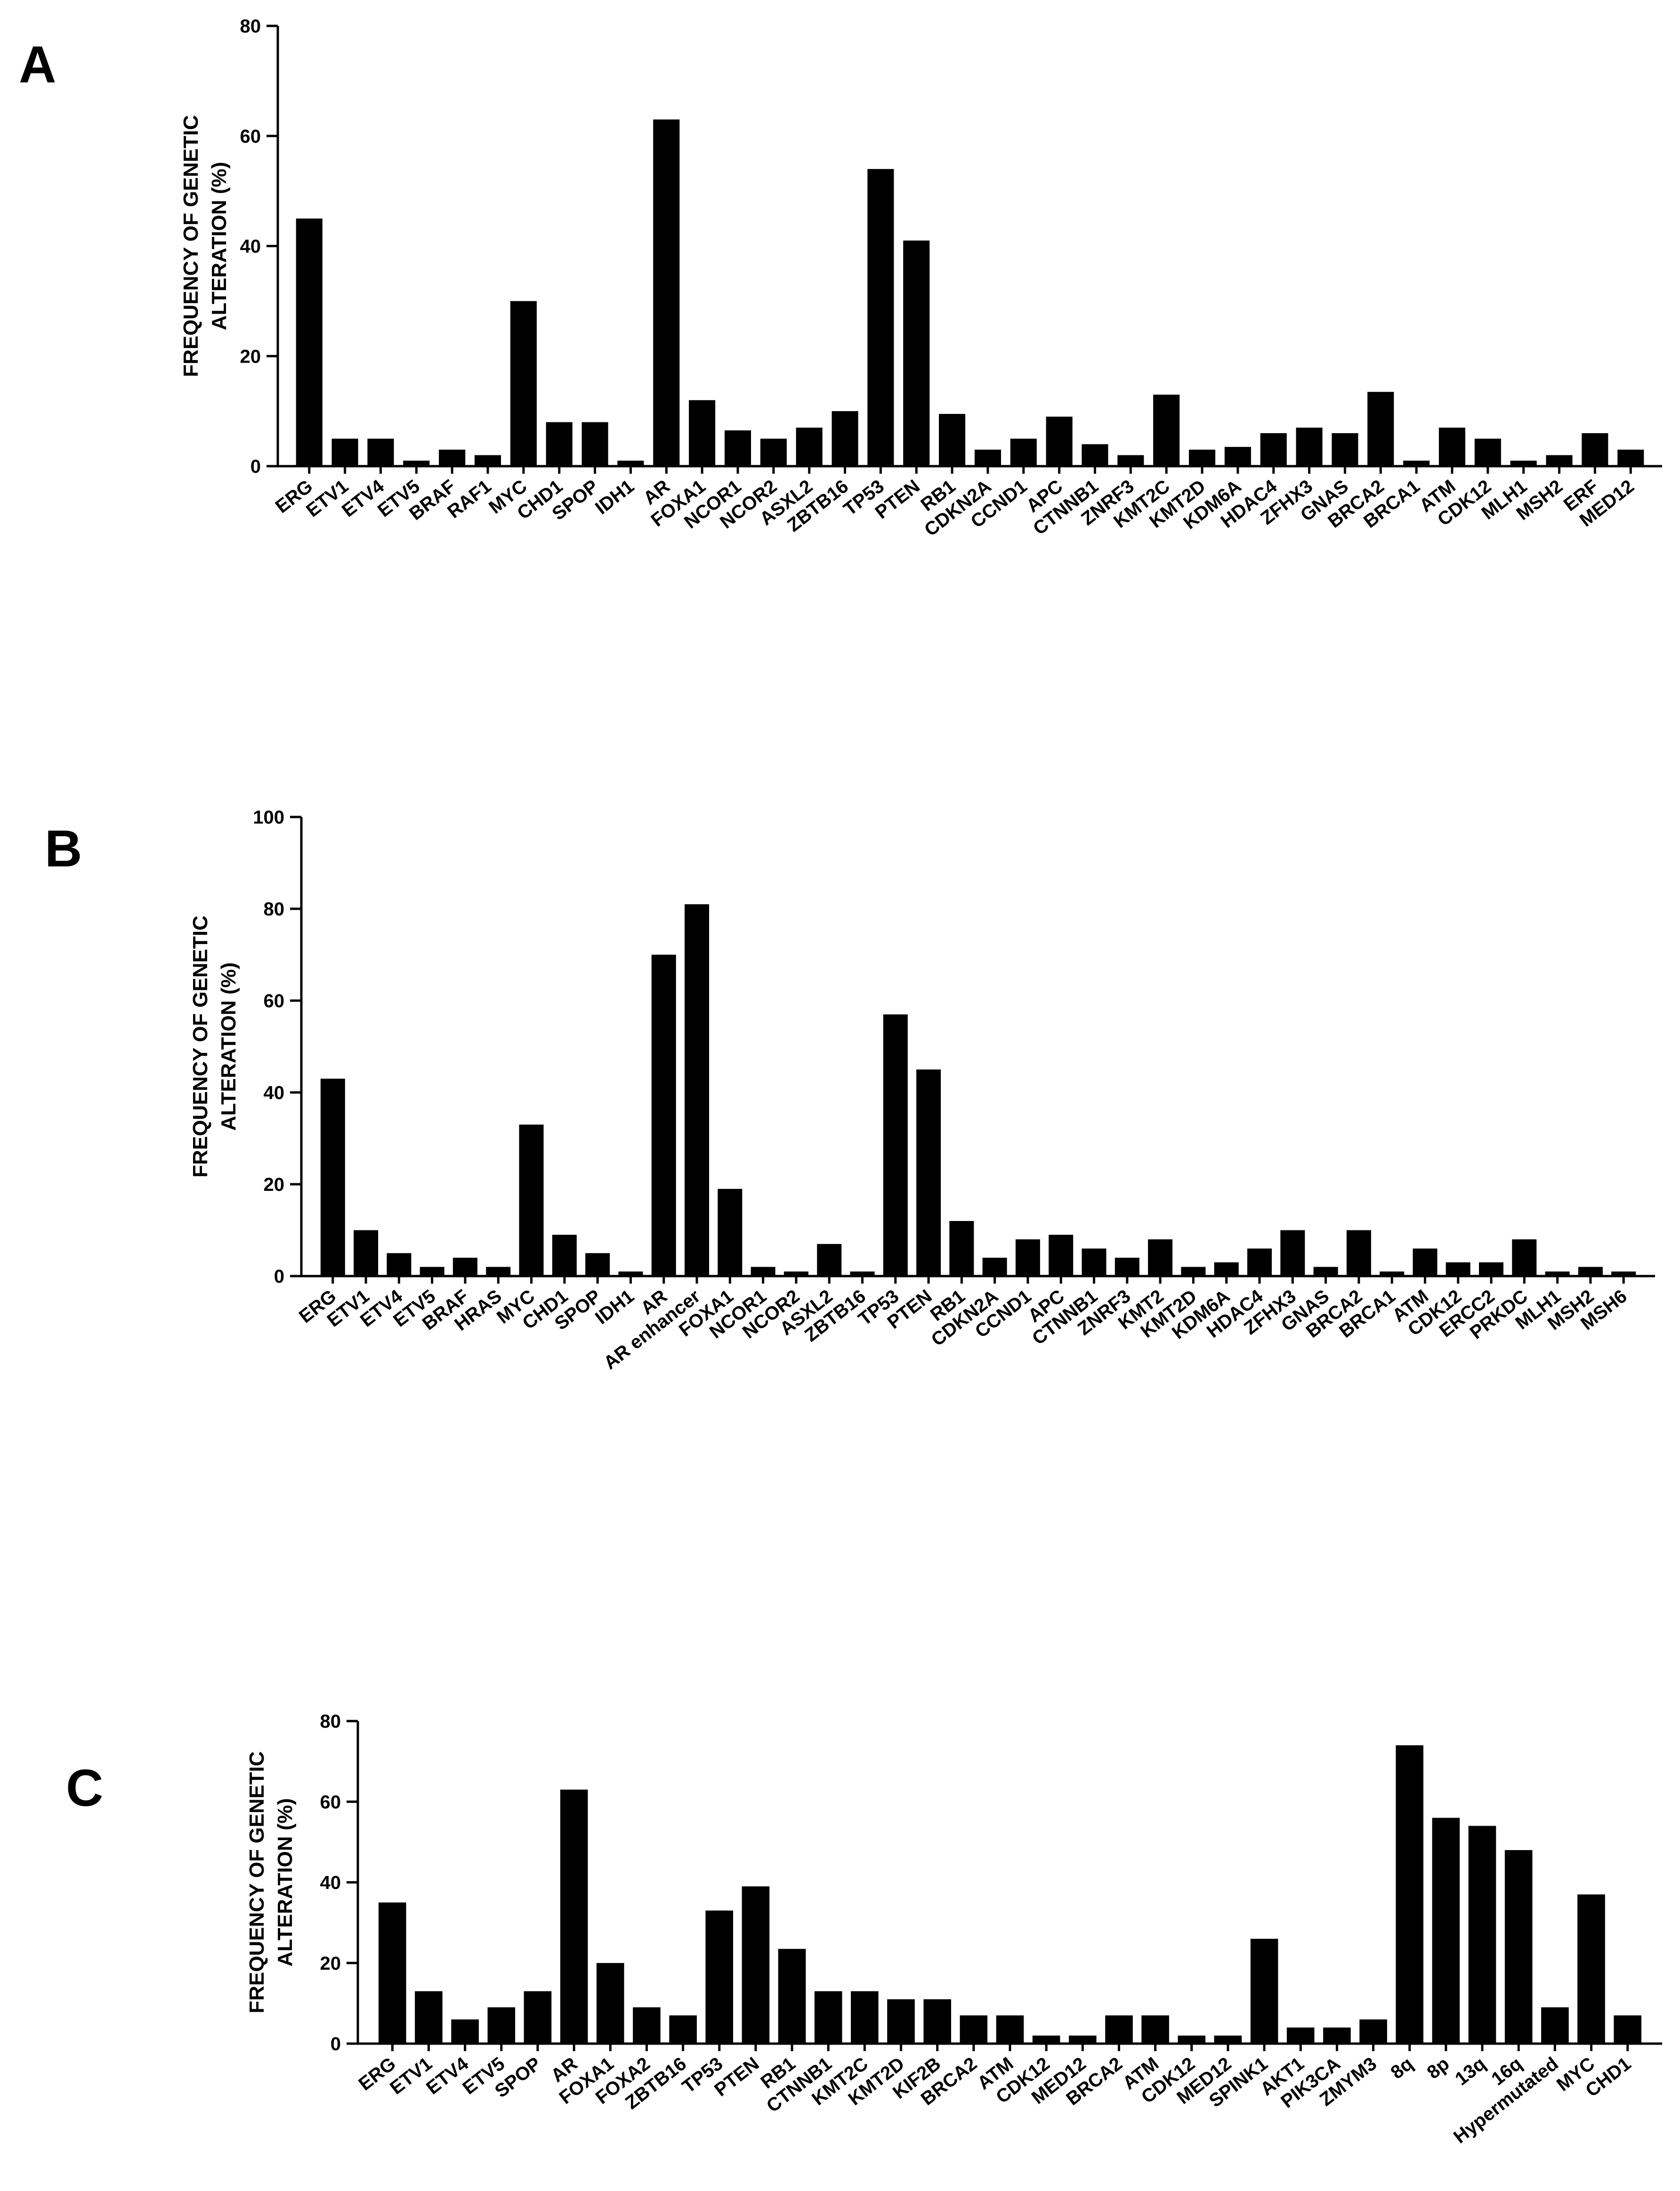 This screenshot has height=2191, width=1680. I want to click on bar-spink1, so click(1264, 1991).